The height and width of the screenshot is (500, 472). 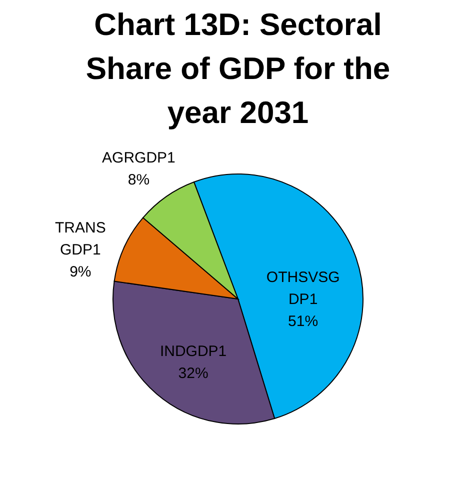 What do you see at coordinates (81, 272) in the screenshot?
I see `data-label: 9%` at bounding box center [81, 272].